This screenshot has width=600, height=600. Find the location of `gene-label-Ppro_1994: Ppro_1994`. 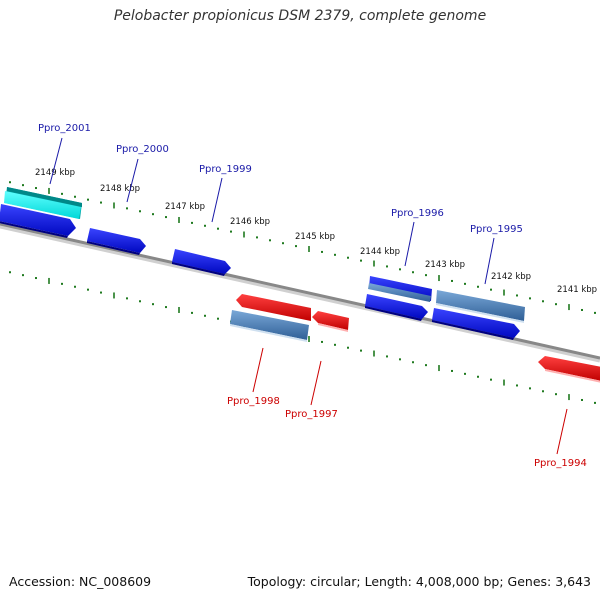

gene-label-Ppro_1994: Ppro_1994 is located at coordinates (560, 463).